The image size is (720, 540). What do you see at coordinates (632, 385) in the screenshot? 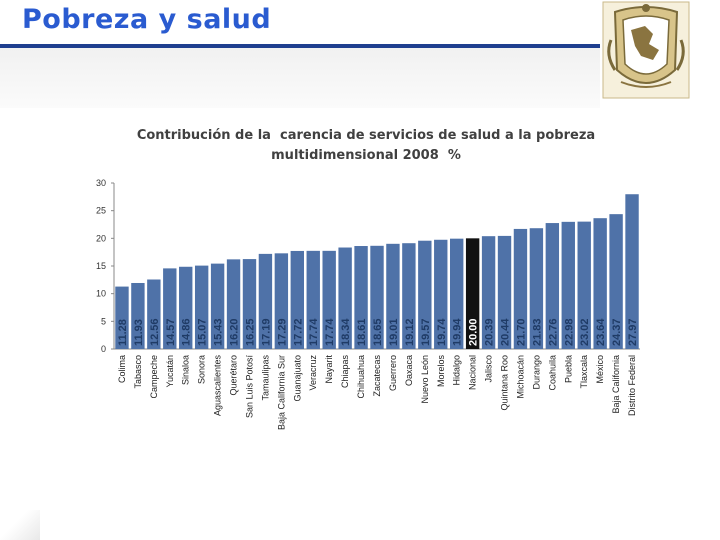
I see `category-label: Distrito Federal` at bounding box center [632, 385].